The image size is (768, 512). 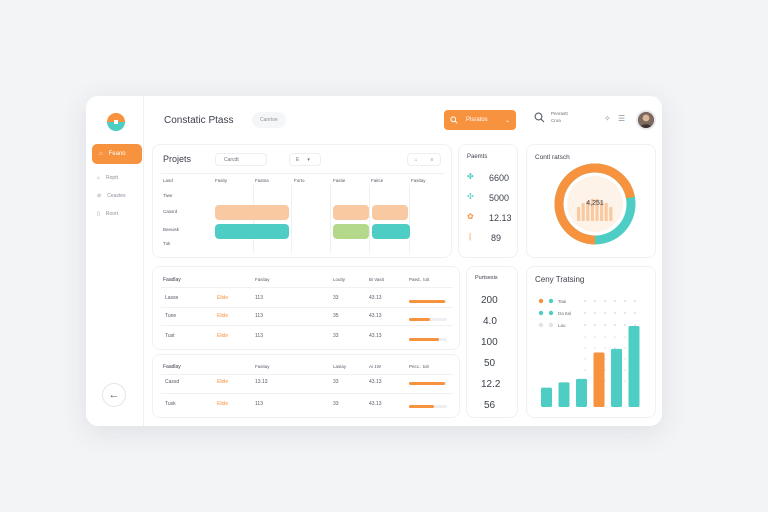 I want to click on column-header: Fastie, so click(x=339, y=180).